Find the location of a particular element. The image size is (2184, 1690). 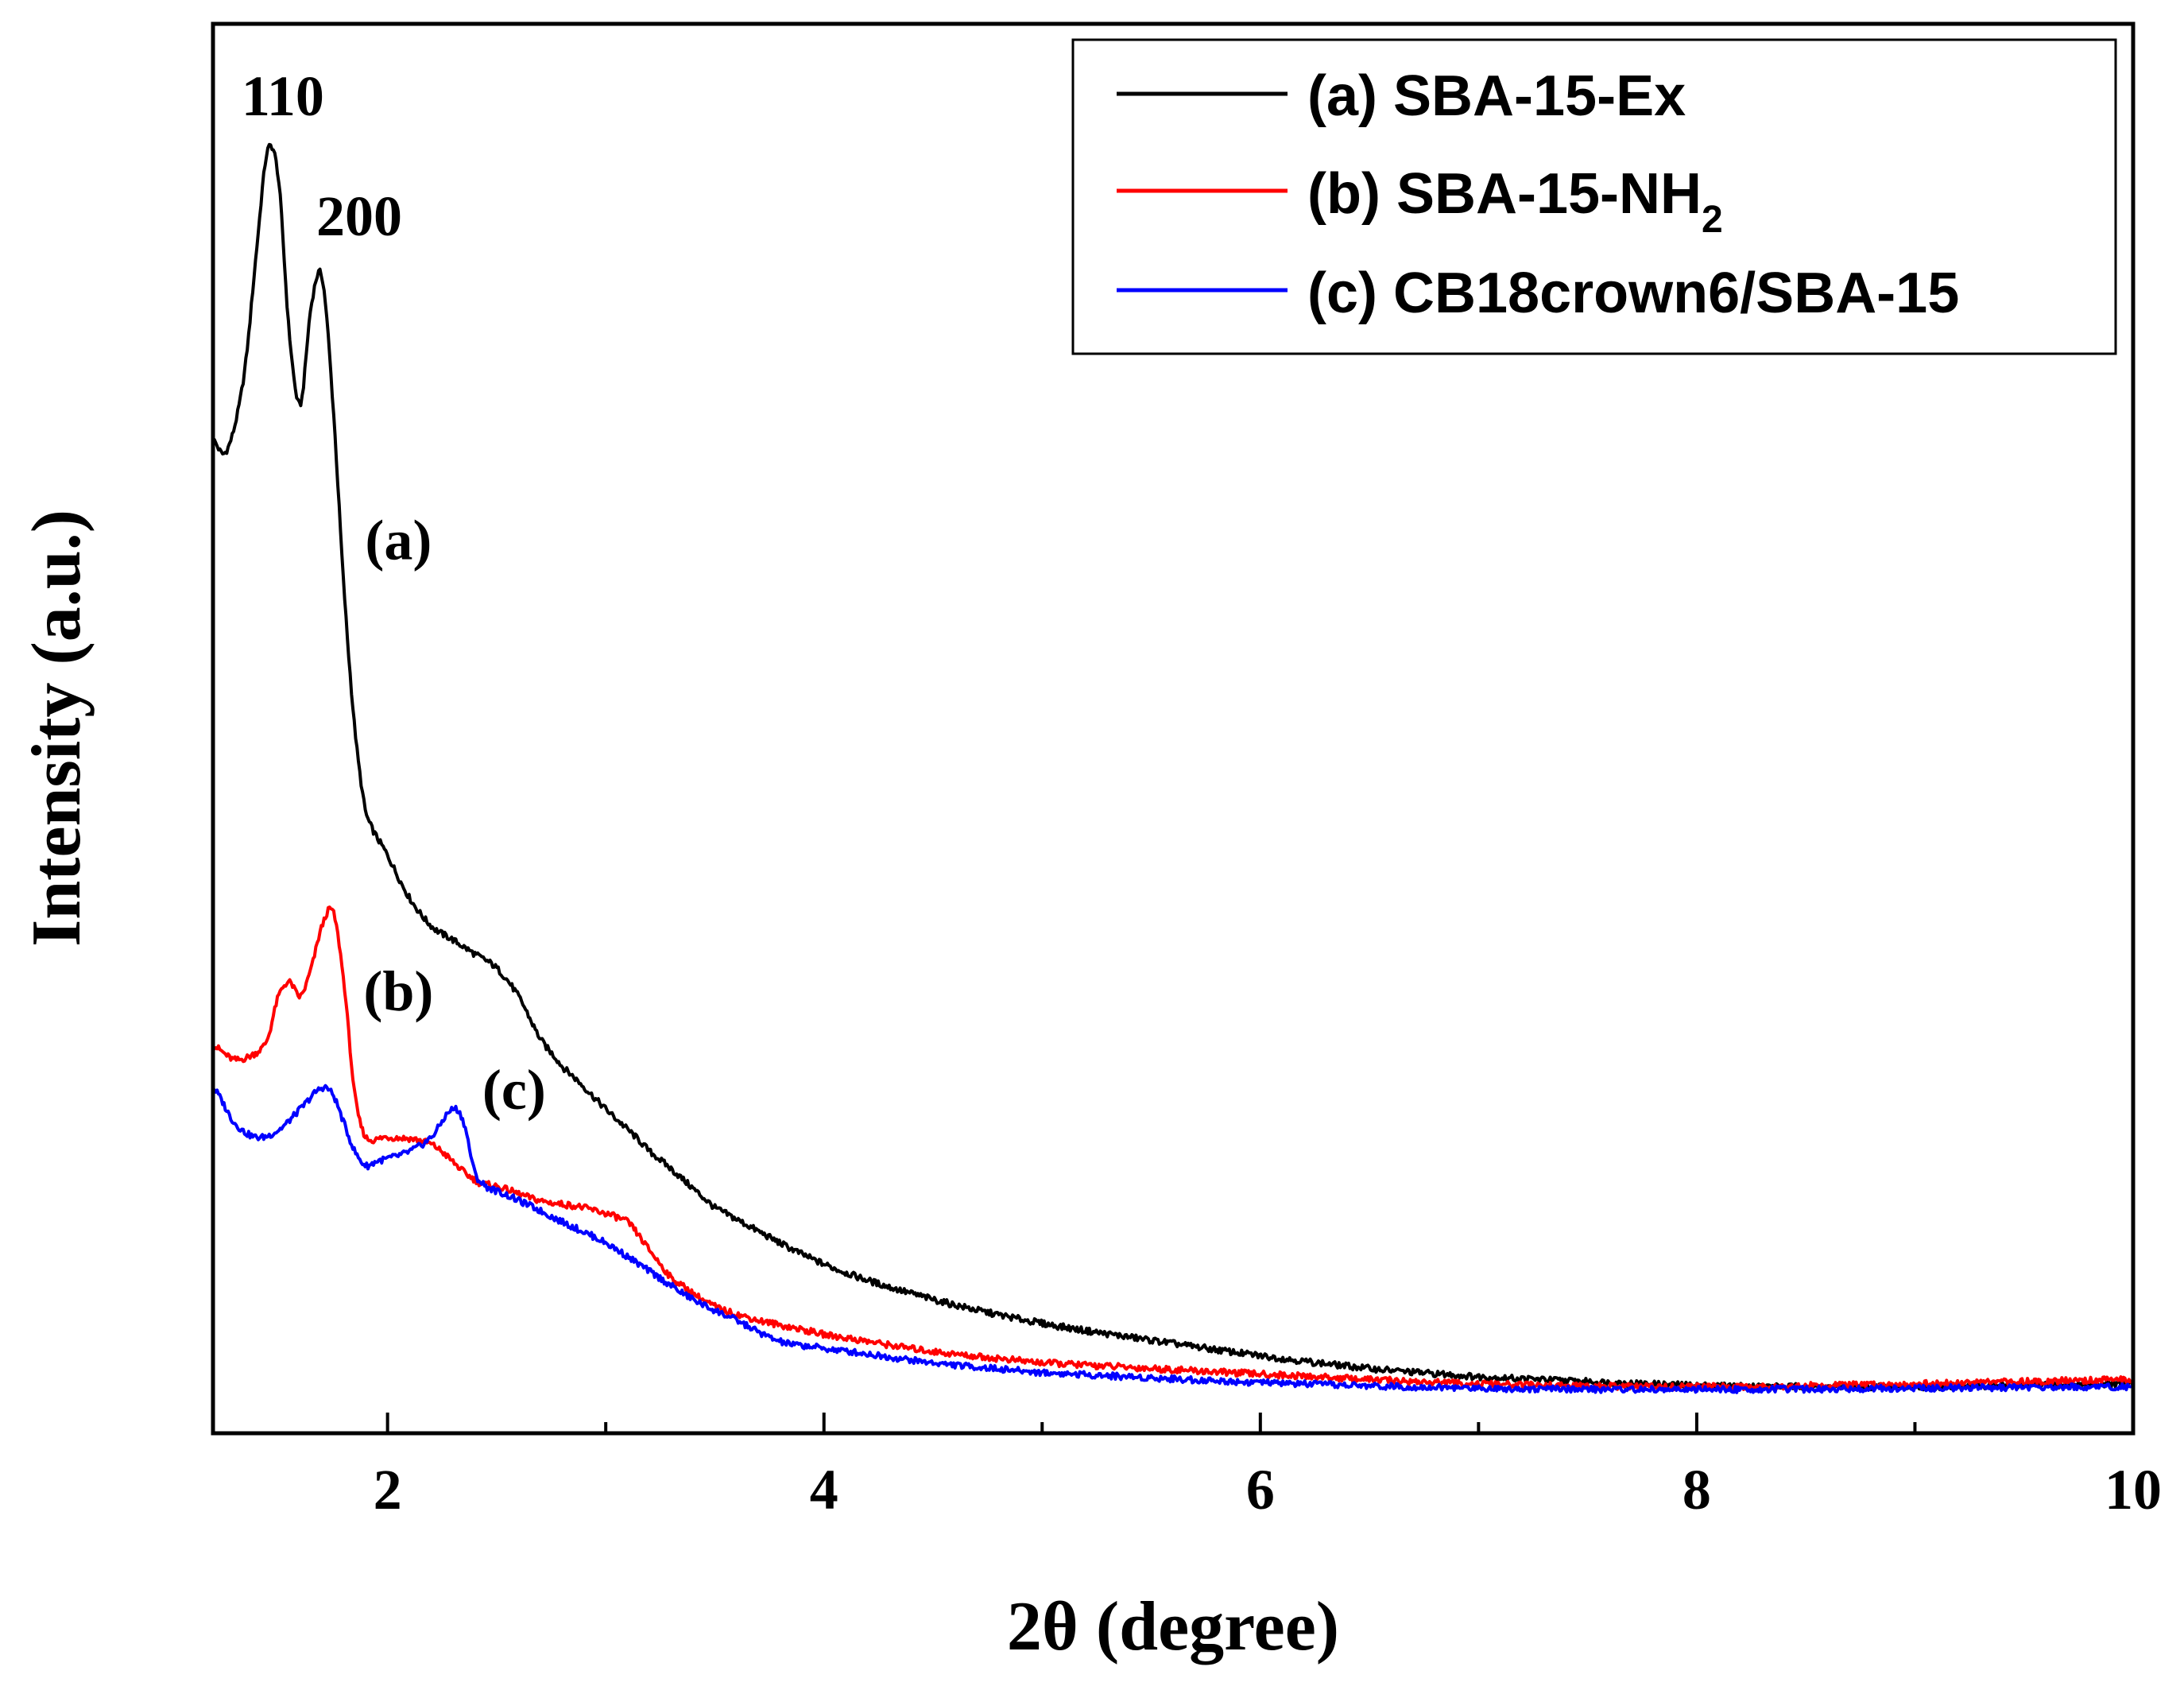

legend-label-a: (a) SBA-15-Ex is located at coordinates (1496, 96).